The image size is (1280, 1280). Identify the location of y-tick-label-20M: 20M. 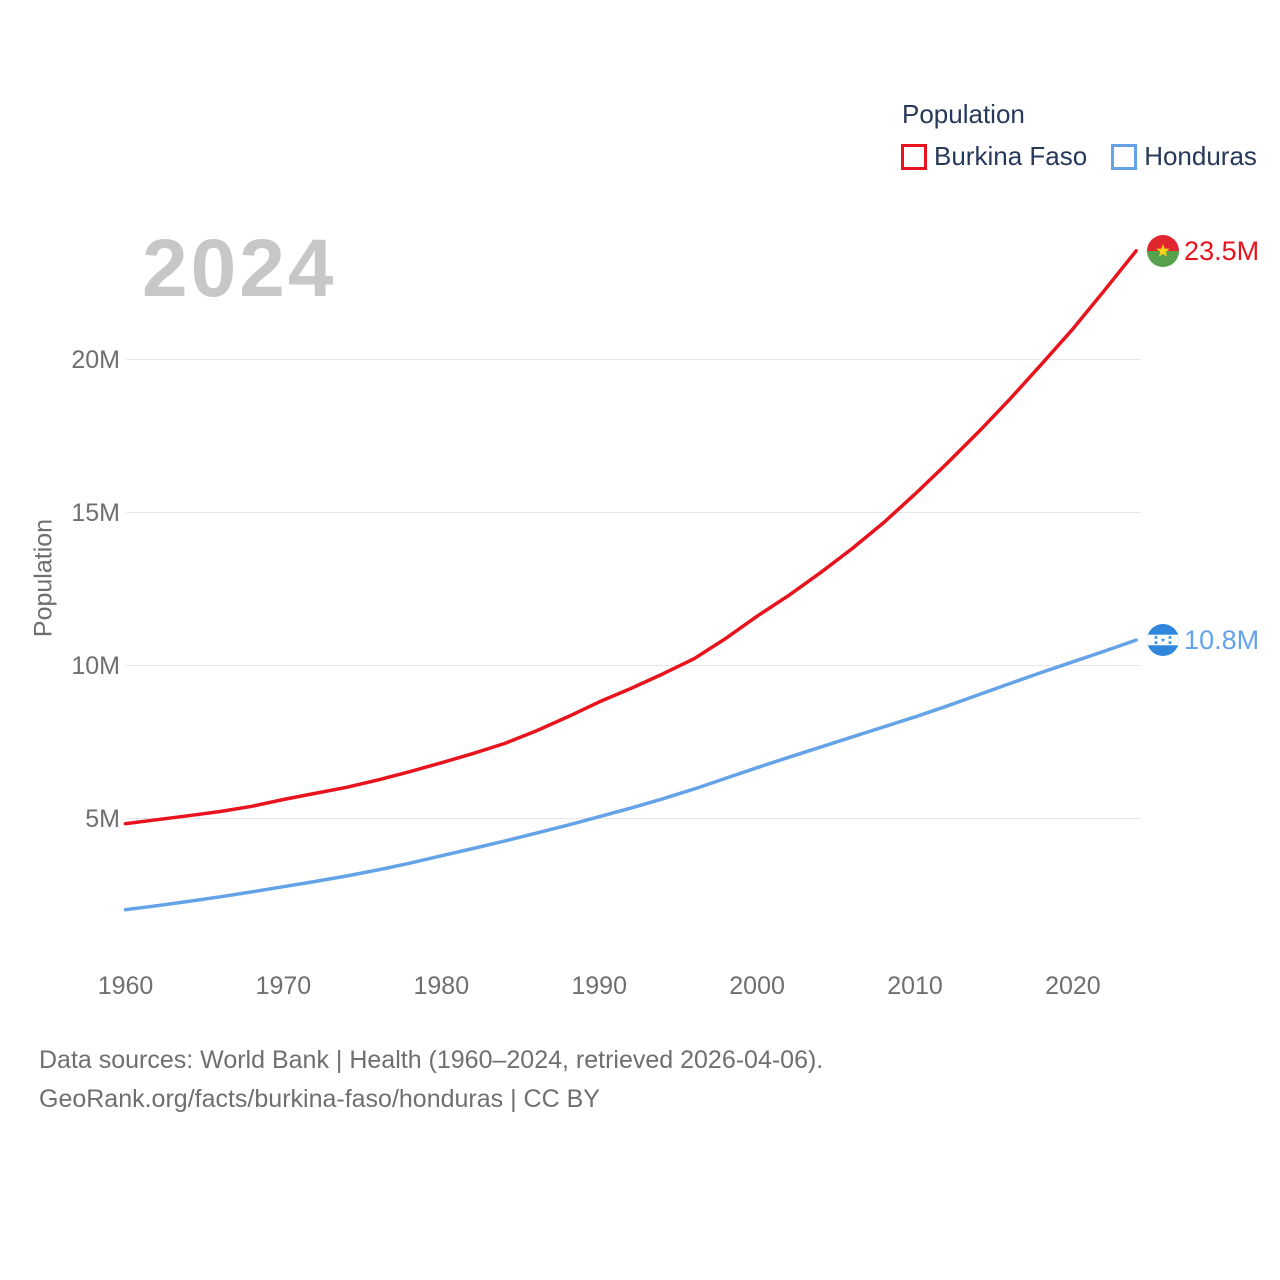
(95, 359).